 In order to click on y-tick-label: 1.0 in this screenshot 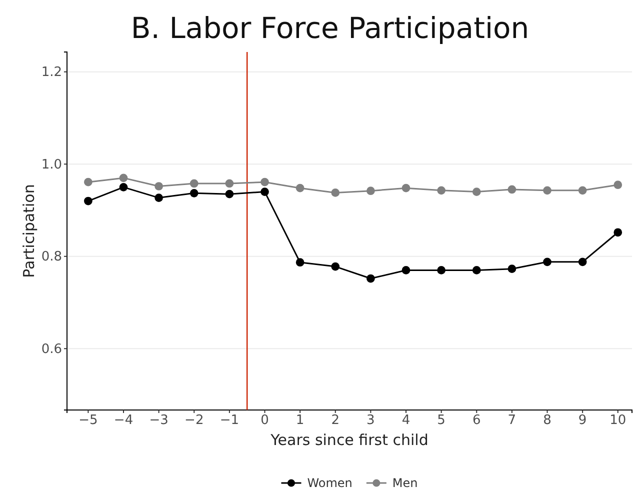, I will do `click(51, 164)`.